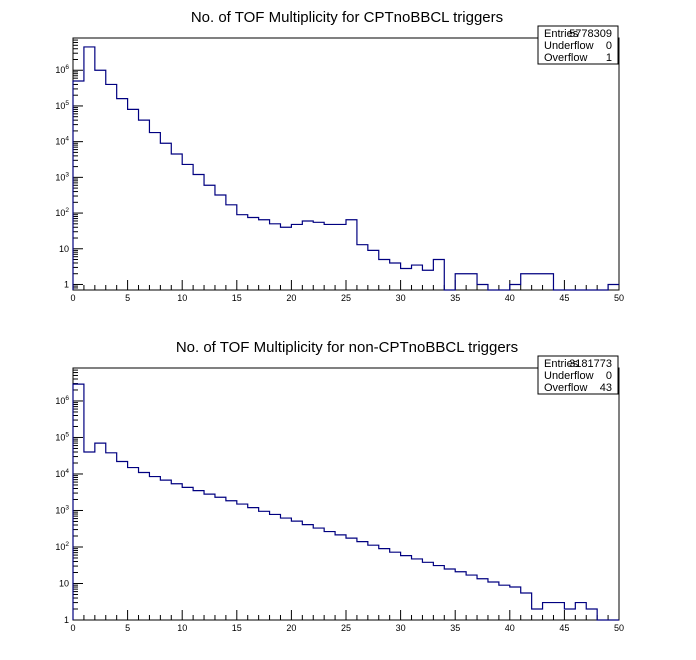 The height and width of the screenshot is (660, 696). Describe the element at coordinates (590, 34) in the screenshot. I see `stats-entries-value: 5778309` at that location.